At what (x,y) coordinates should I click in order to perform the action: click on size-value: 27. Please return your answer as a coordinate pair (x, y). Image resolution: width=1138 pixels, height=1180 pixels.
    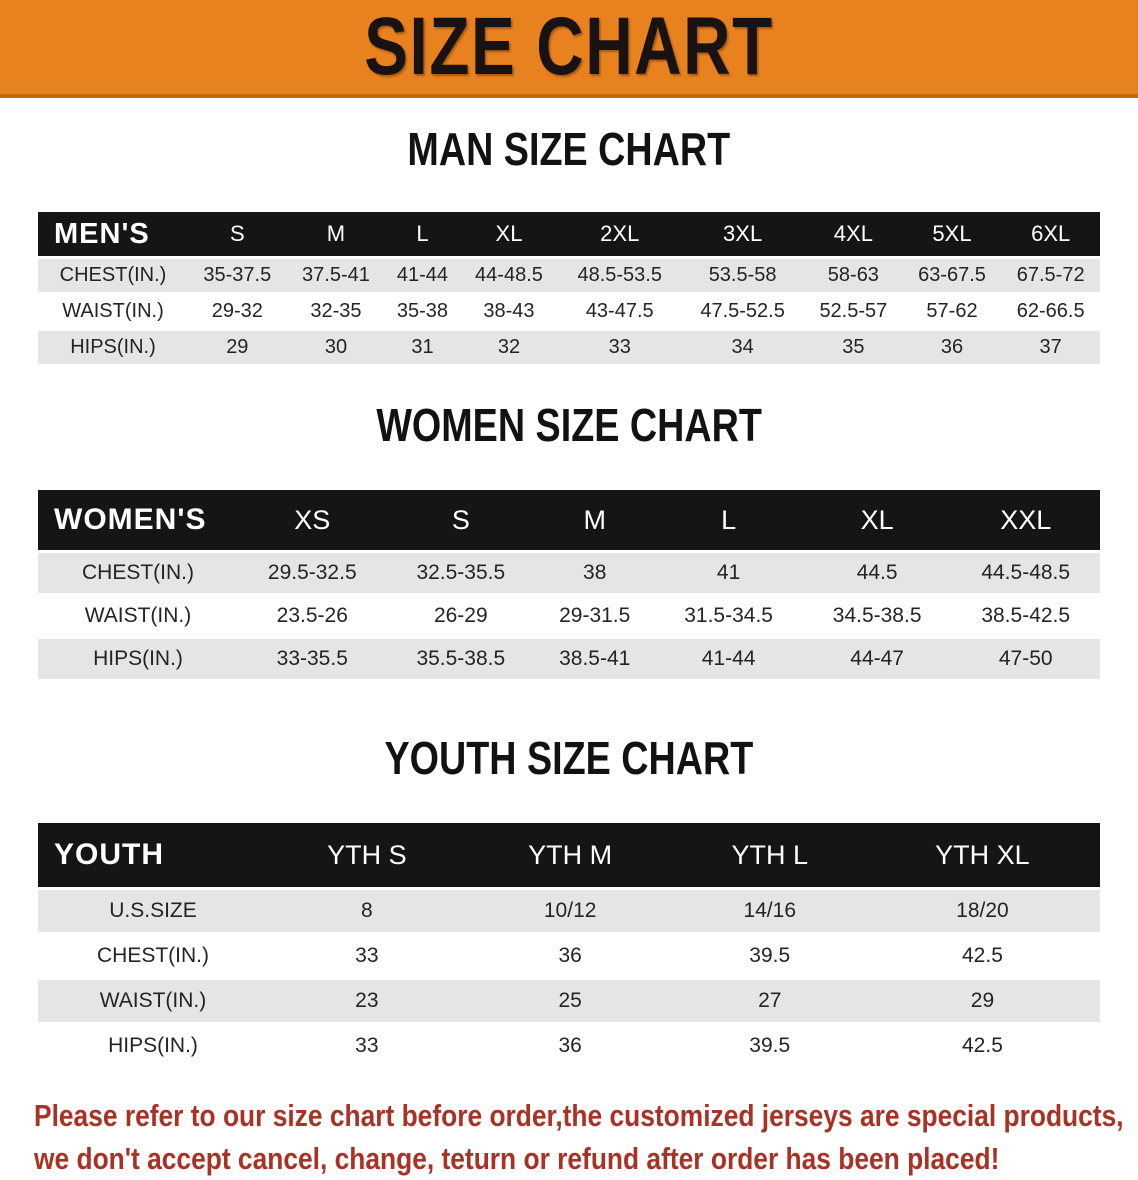
    Looking at the image, I should click on (769, 1001).